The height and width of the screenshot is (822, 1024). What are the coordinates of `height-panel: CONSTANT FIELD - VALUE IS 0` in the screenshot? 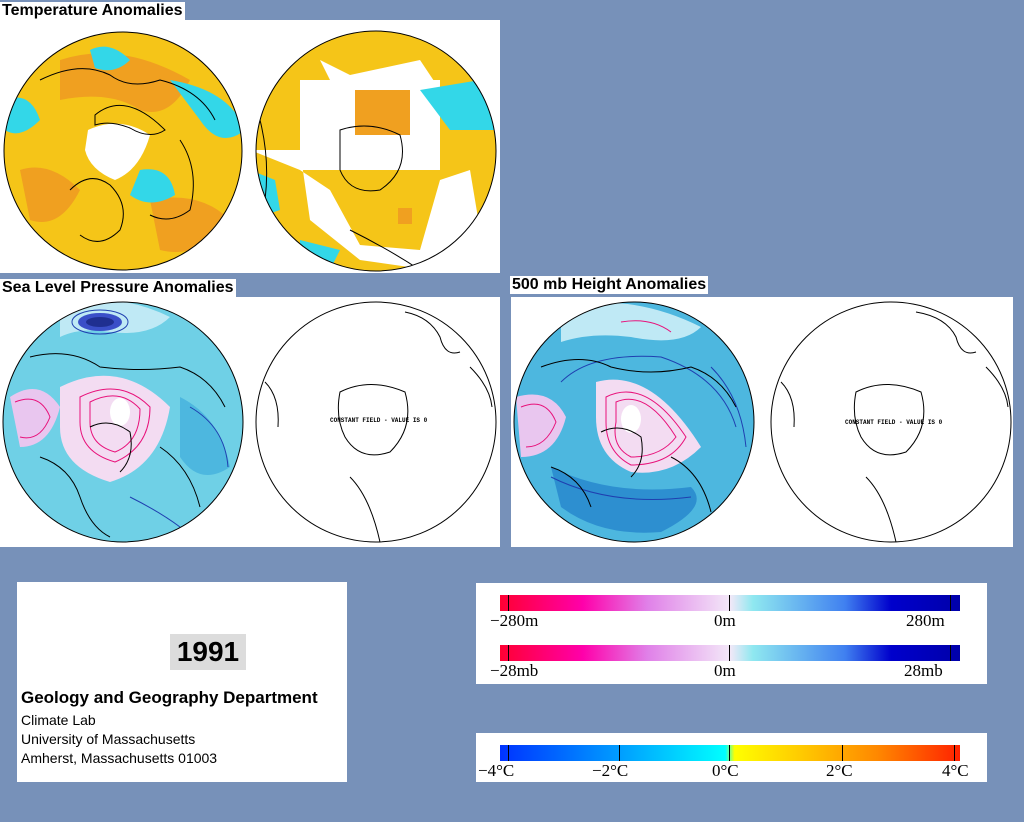 It's located at (762, 422).